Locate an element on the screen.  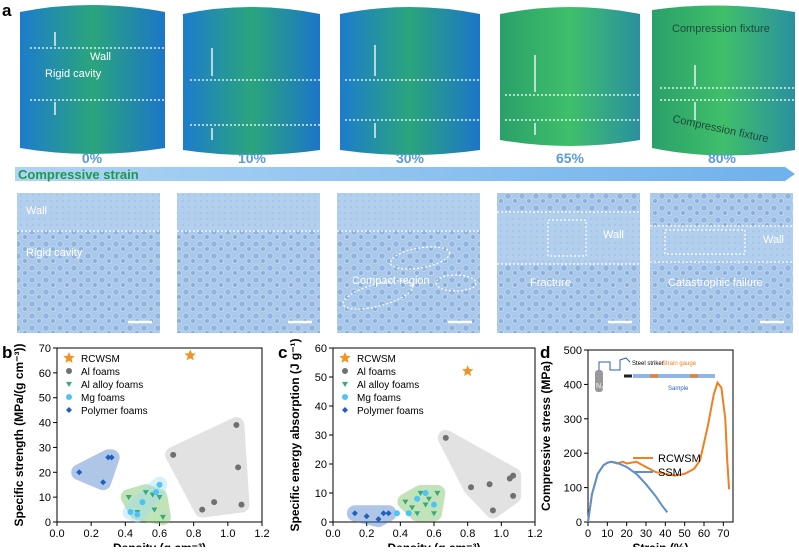
legend-label: Al alloy foams is located at coordinates (112, 385).